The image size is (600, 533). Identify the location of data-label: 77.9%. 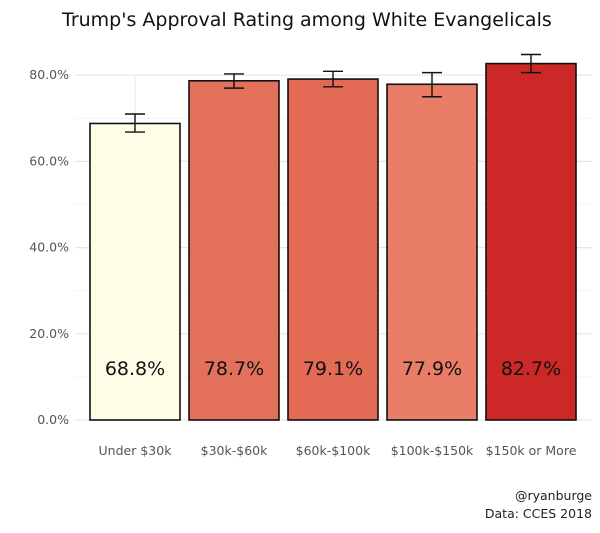
(432, 369).